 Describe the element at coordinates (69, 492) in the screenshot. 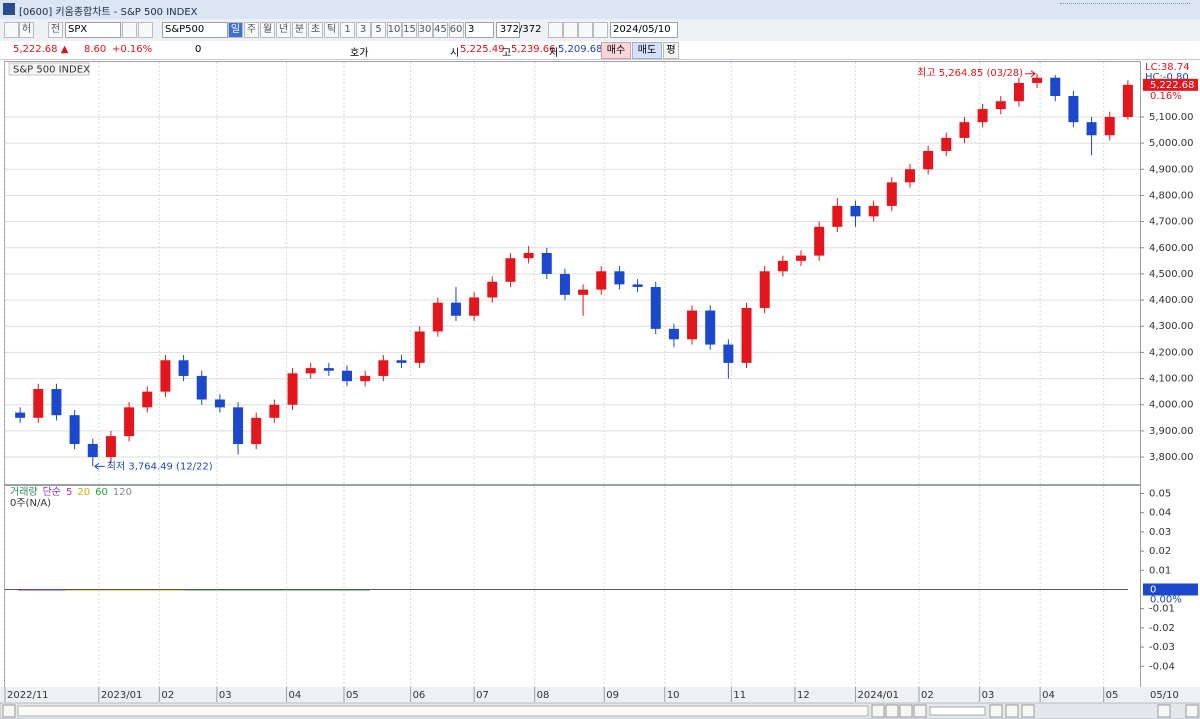

I see `legend-entry: 5` at that location.